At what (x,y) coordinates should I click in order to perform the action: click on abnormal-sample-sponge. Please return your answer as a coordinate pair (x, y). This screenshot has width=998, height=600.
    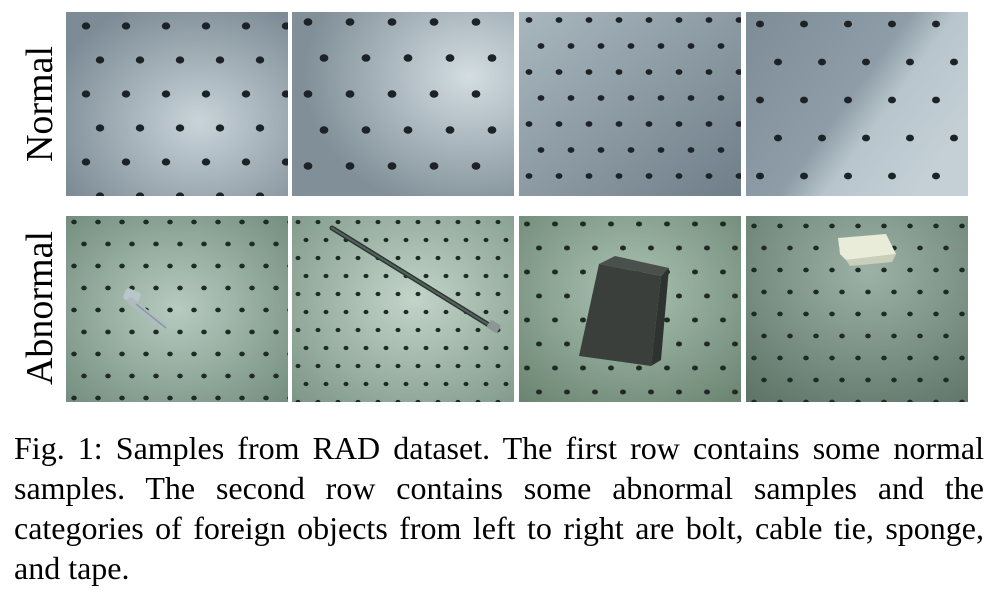
    Looking at the image, I should click on (630, 309).